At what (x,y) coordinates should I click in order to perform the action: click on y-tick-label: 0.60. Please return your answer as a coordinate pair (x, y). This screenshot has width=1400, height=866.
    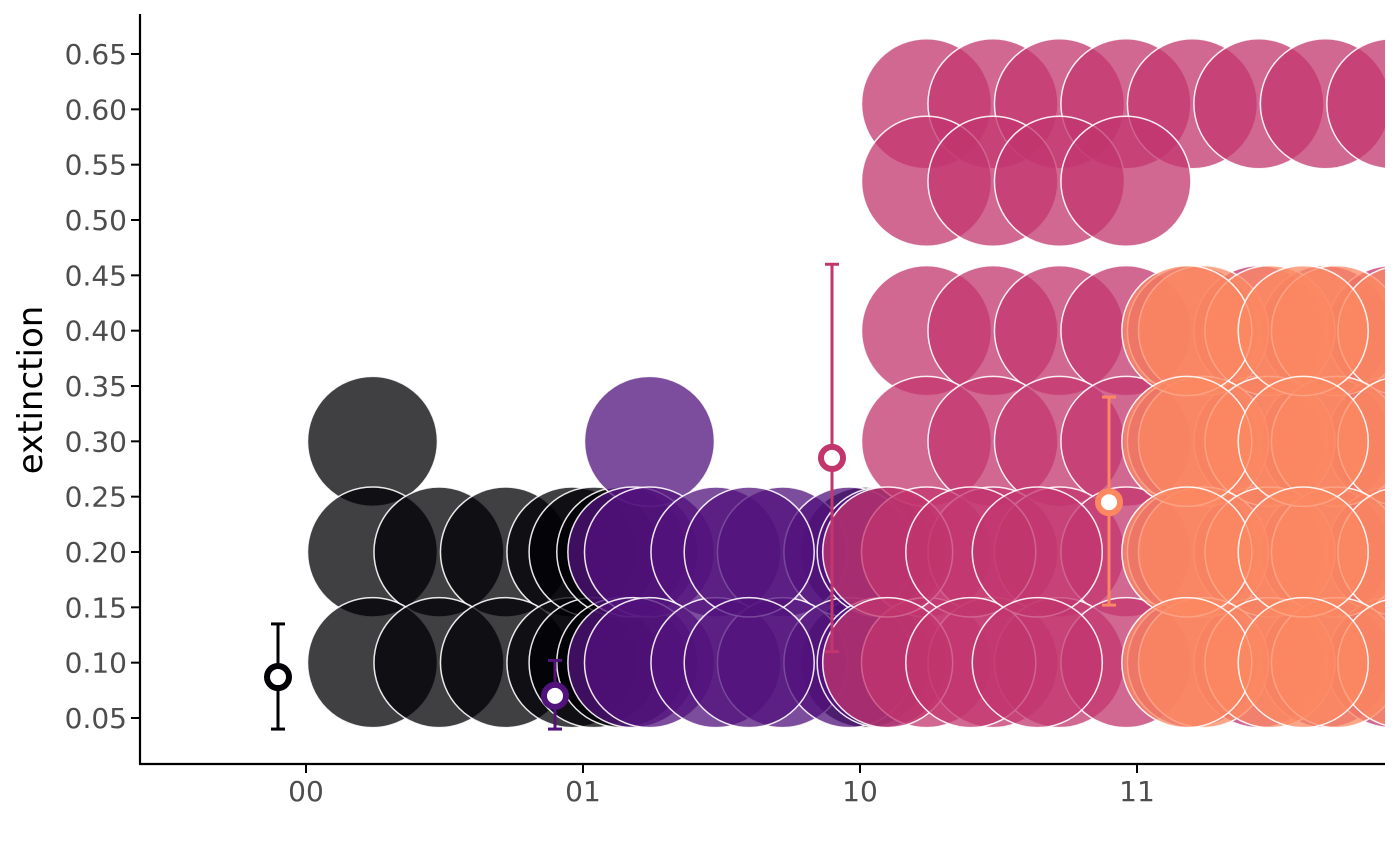
    Looking at the image, I should click on (96, 109).